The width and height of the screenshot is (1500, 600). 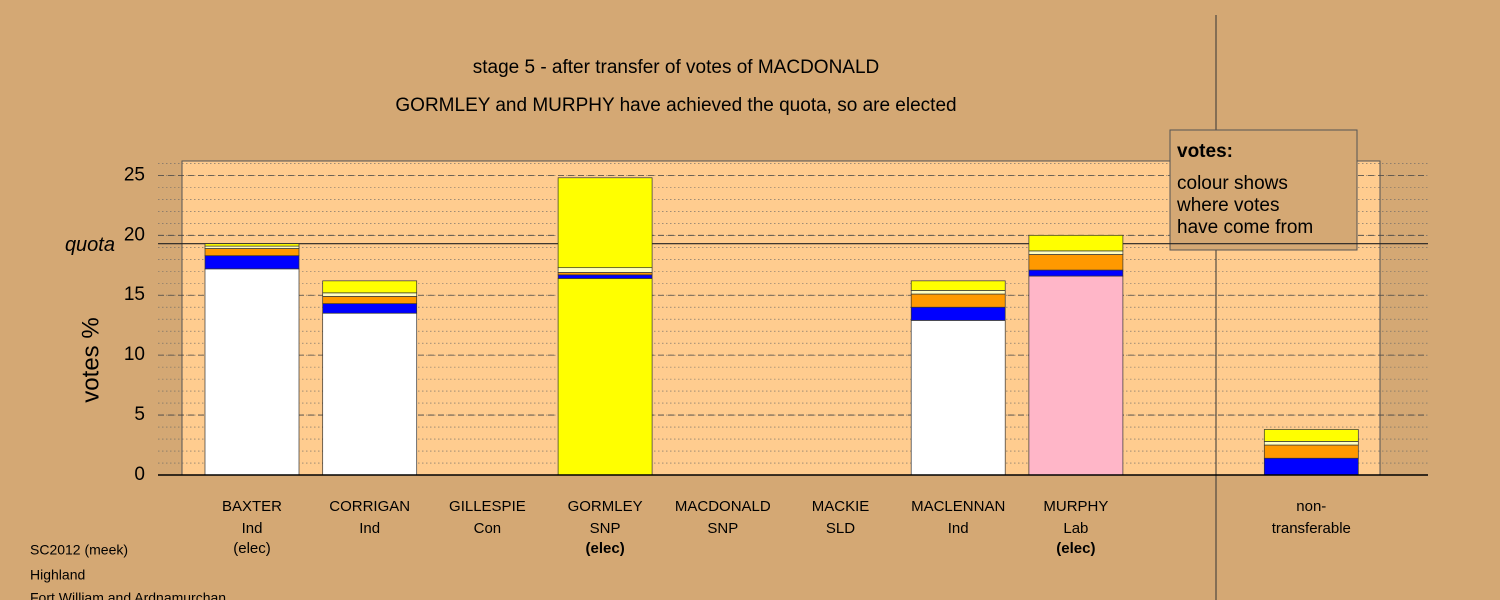 What do you see at coordinates (1245, 227) in the screenshot?
I see `legend-line: have come from` at bounding box center [1245, 227].